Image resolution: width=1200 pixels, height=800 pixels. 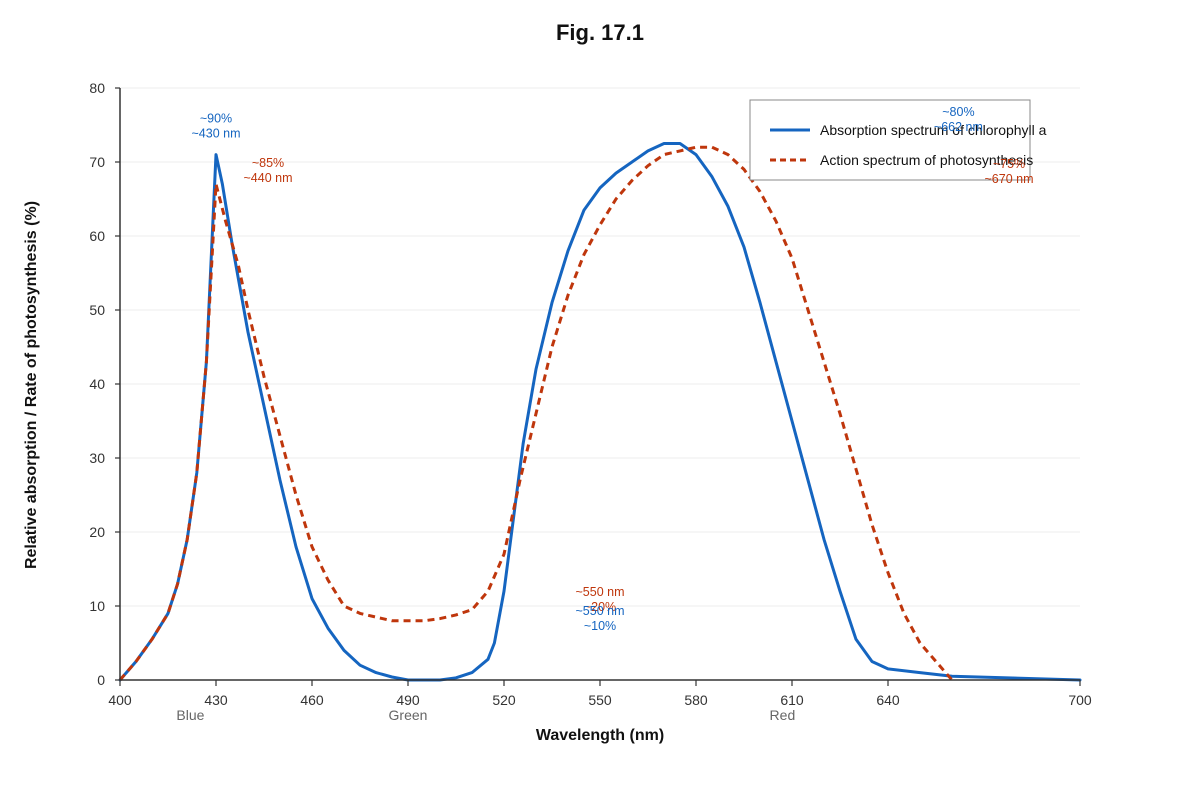 I want to click on y-tick-label-40: 40, so click(x=97, y=384).